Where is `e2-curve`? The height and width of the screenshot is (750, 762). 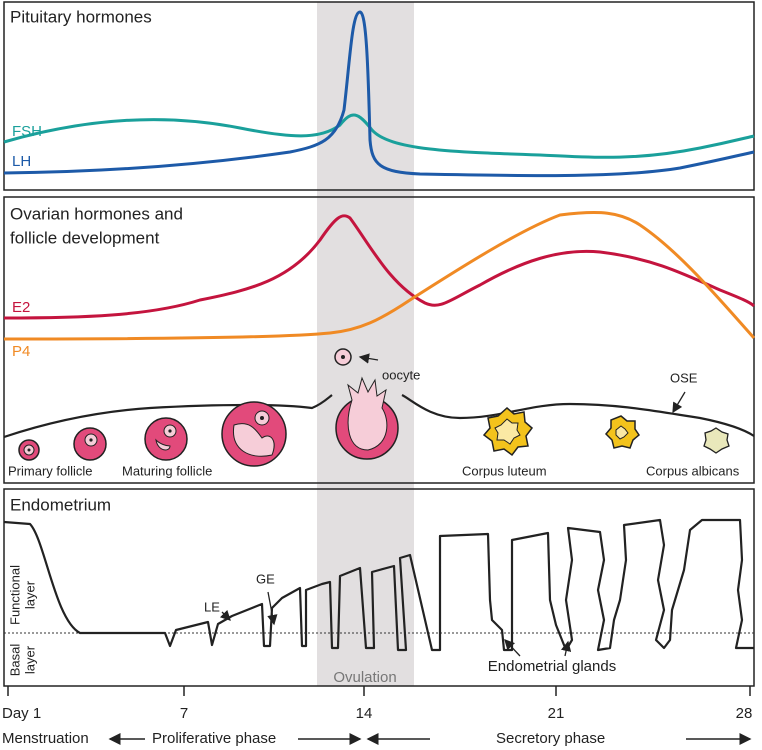
e2-curve is located at coordinates (379, 267).